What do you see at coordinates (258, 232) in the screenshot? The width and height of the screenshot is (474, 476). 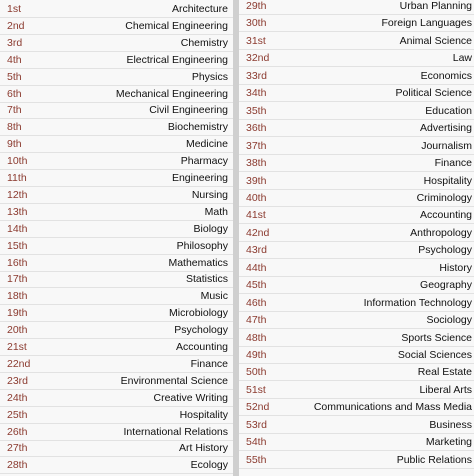 I see `rank-label: 42nd` at bounding box center [258, 232].